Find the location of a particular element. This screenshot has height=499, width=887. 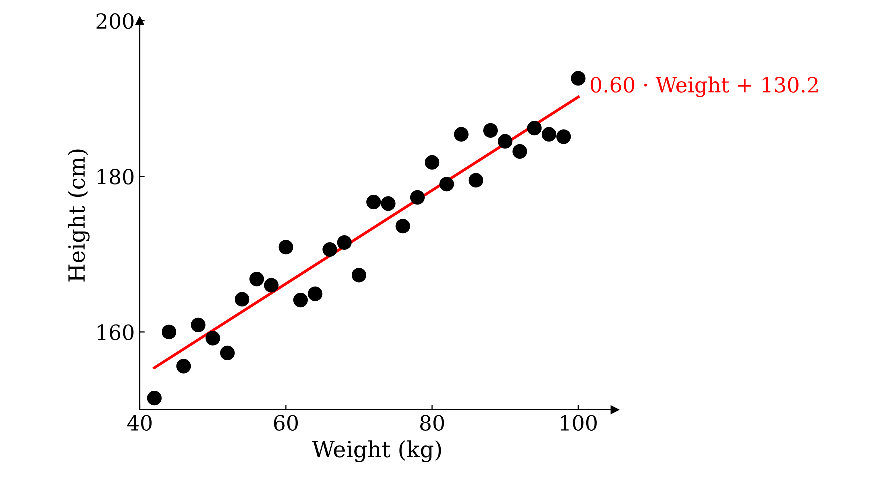

x-tick-label: 80 is located at coordinates (432, 423).